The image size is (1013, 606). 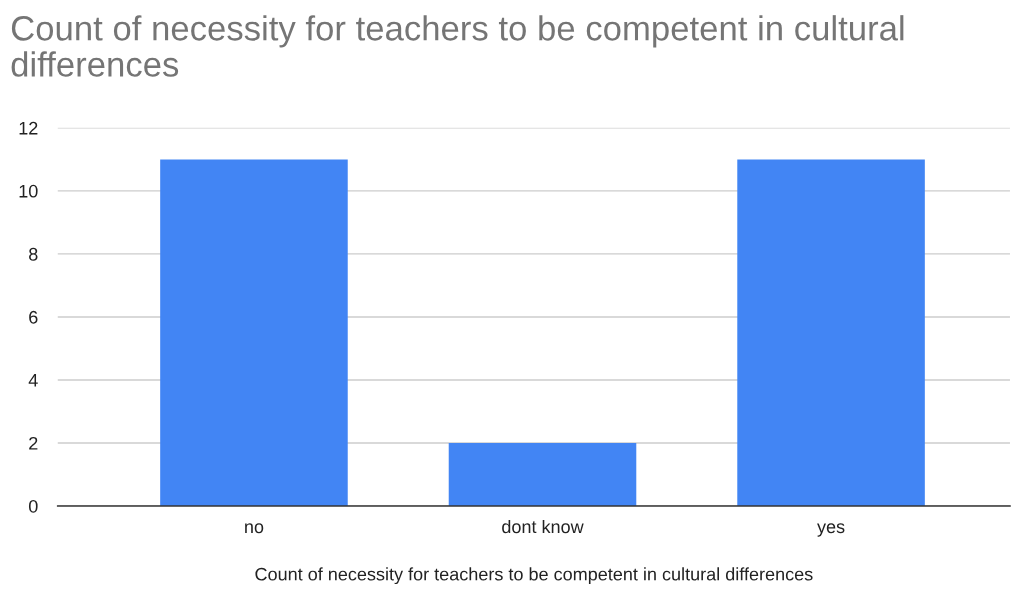 I want to click on y-tick-label: 4, so click(x=33, y=380).